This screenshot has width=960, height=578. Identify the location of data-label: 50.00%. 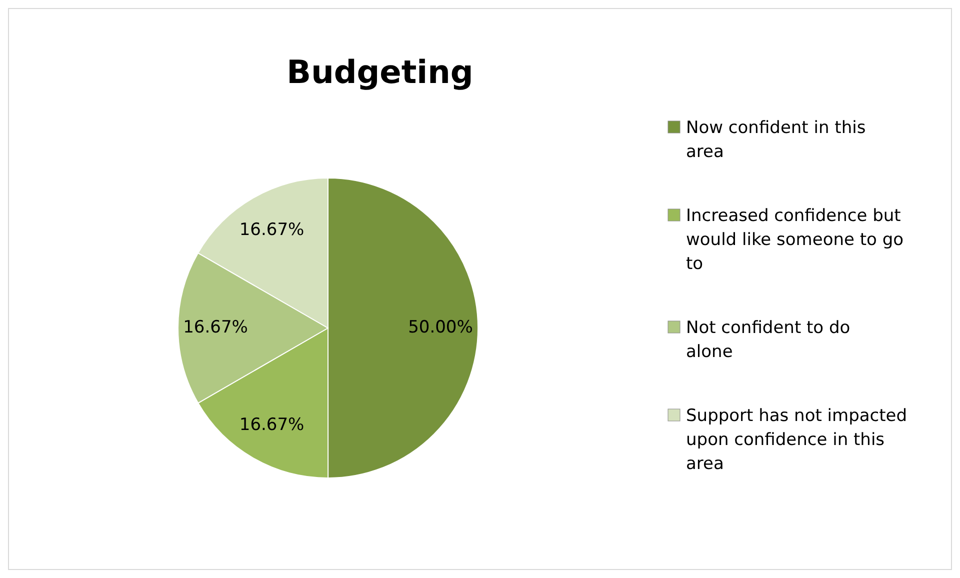
(440, 328).